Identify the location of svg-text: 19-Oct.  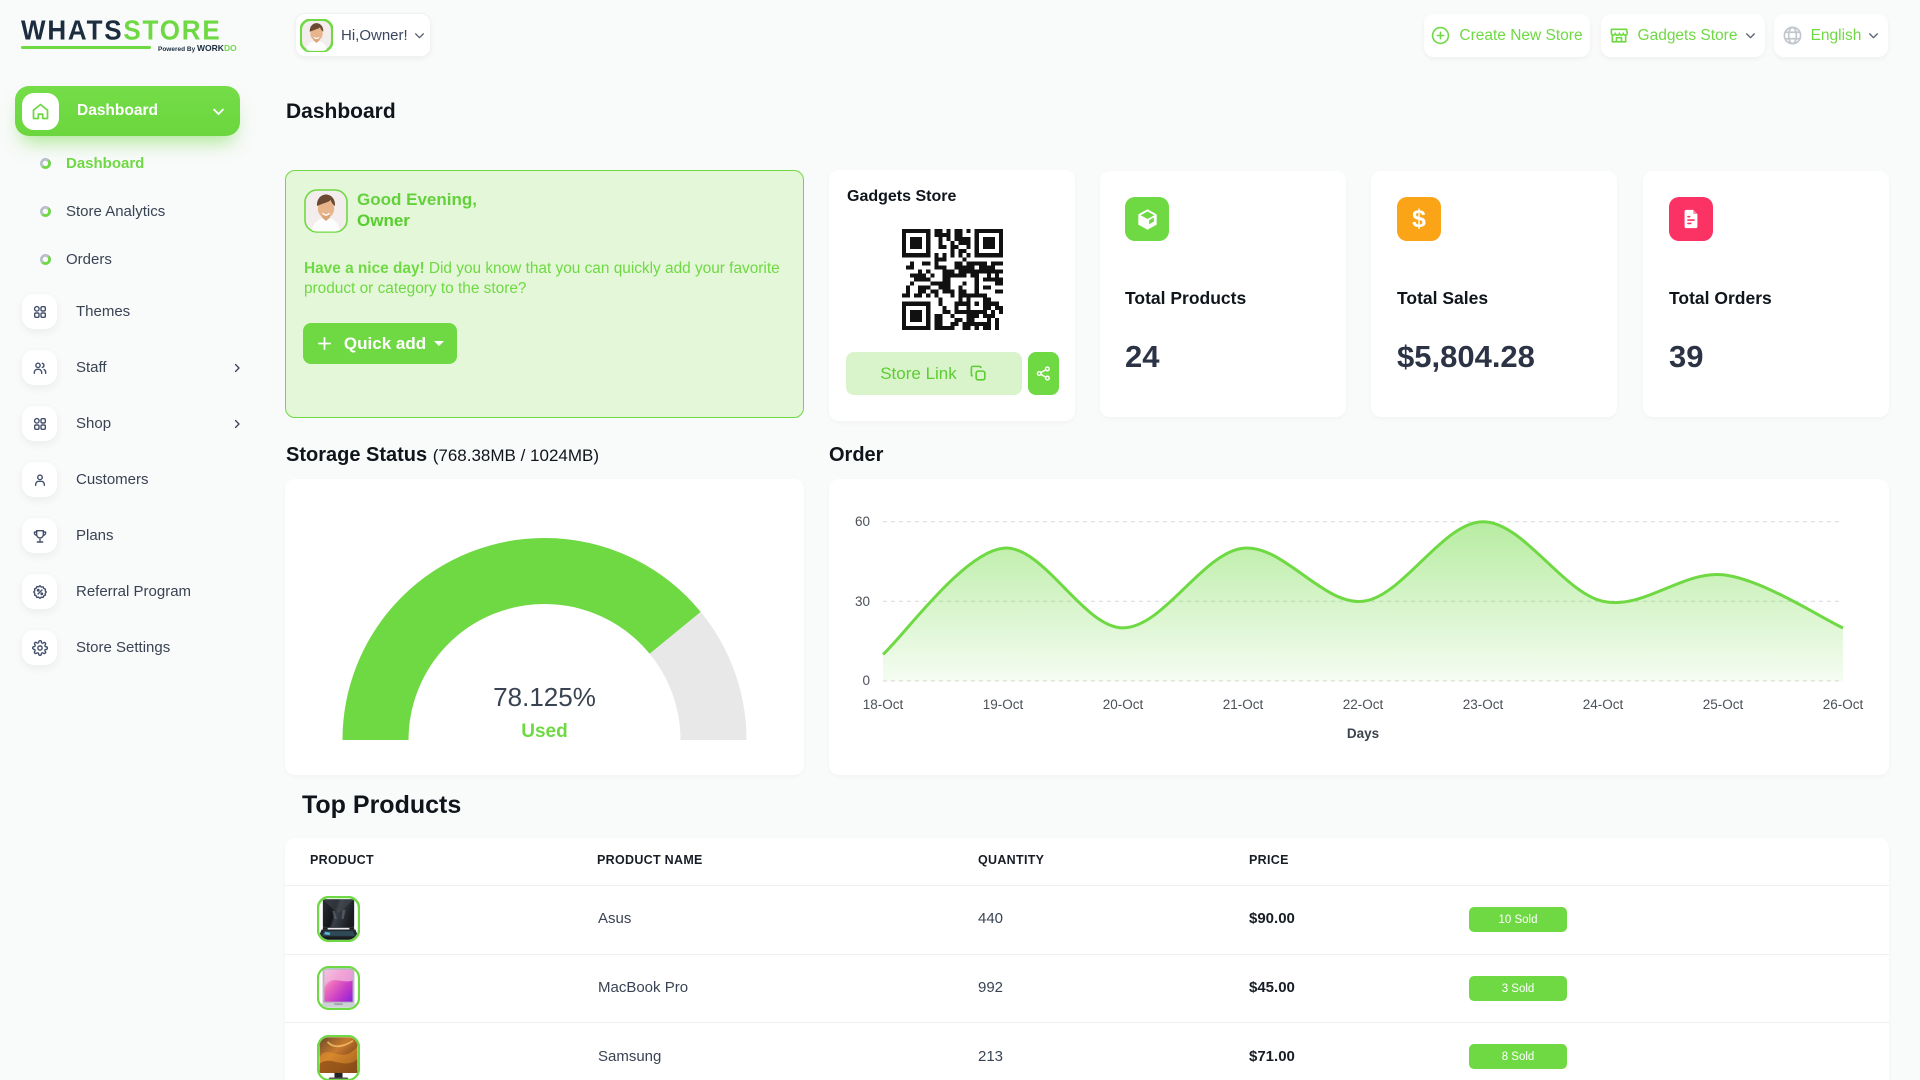
(1003, 704).